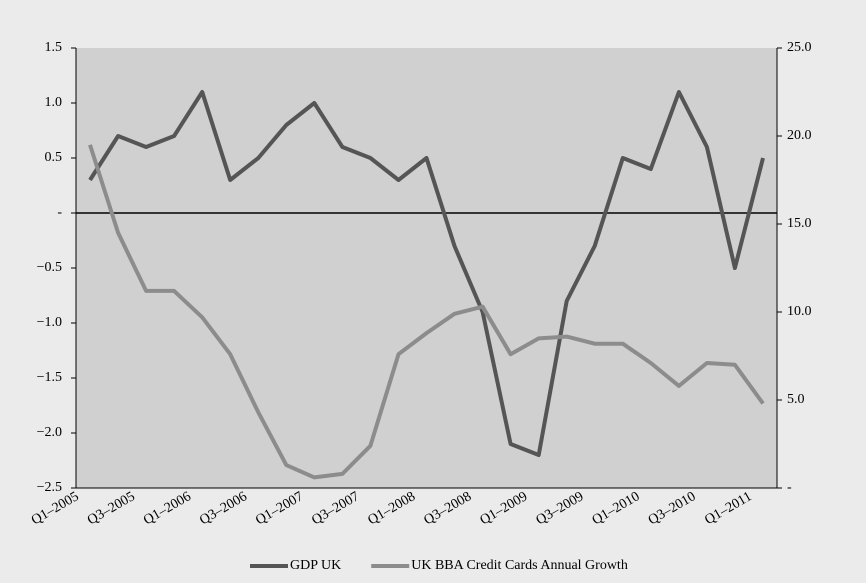 The height and width of the screenshot is (583, 866). I want to click on y-tick-label: 1.5, so click(54, 47).